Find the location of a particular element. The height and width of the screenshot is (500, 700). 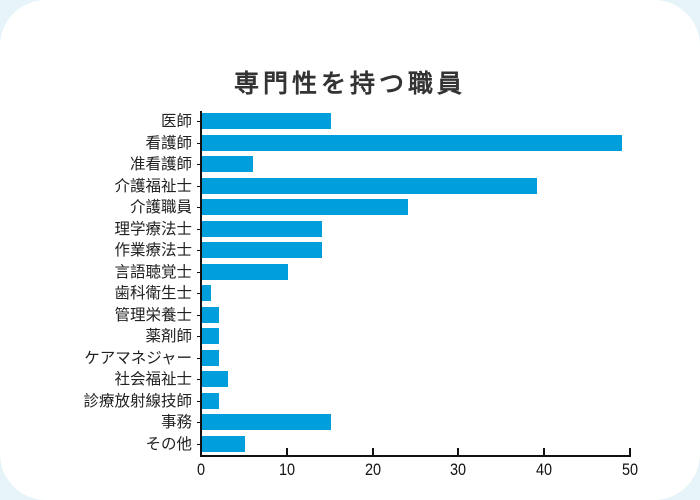

category-label: その他 is located at coordinates (168, 443).